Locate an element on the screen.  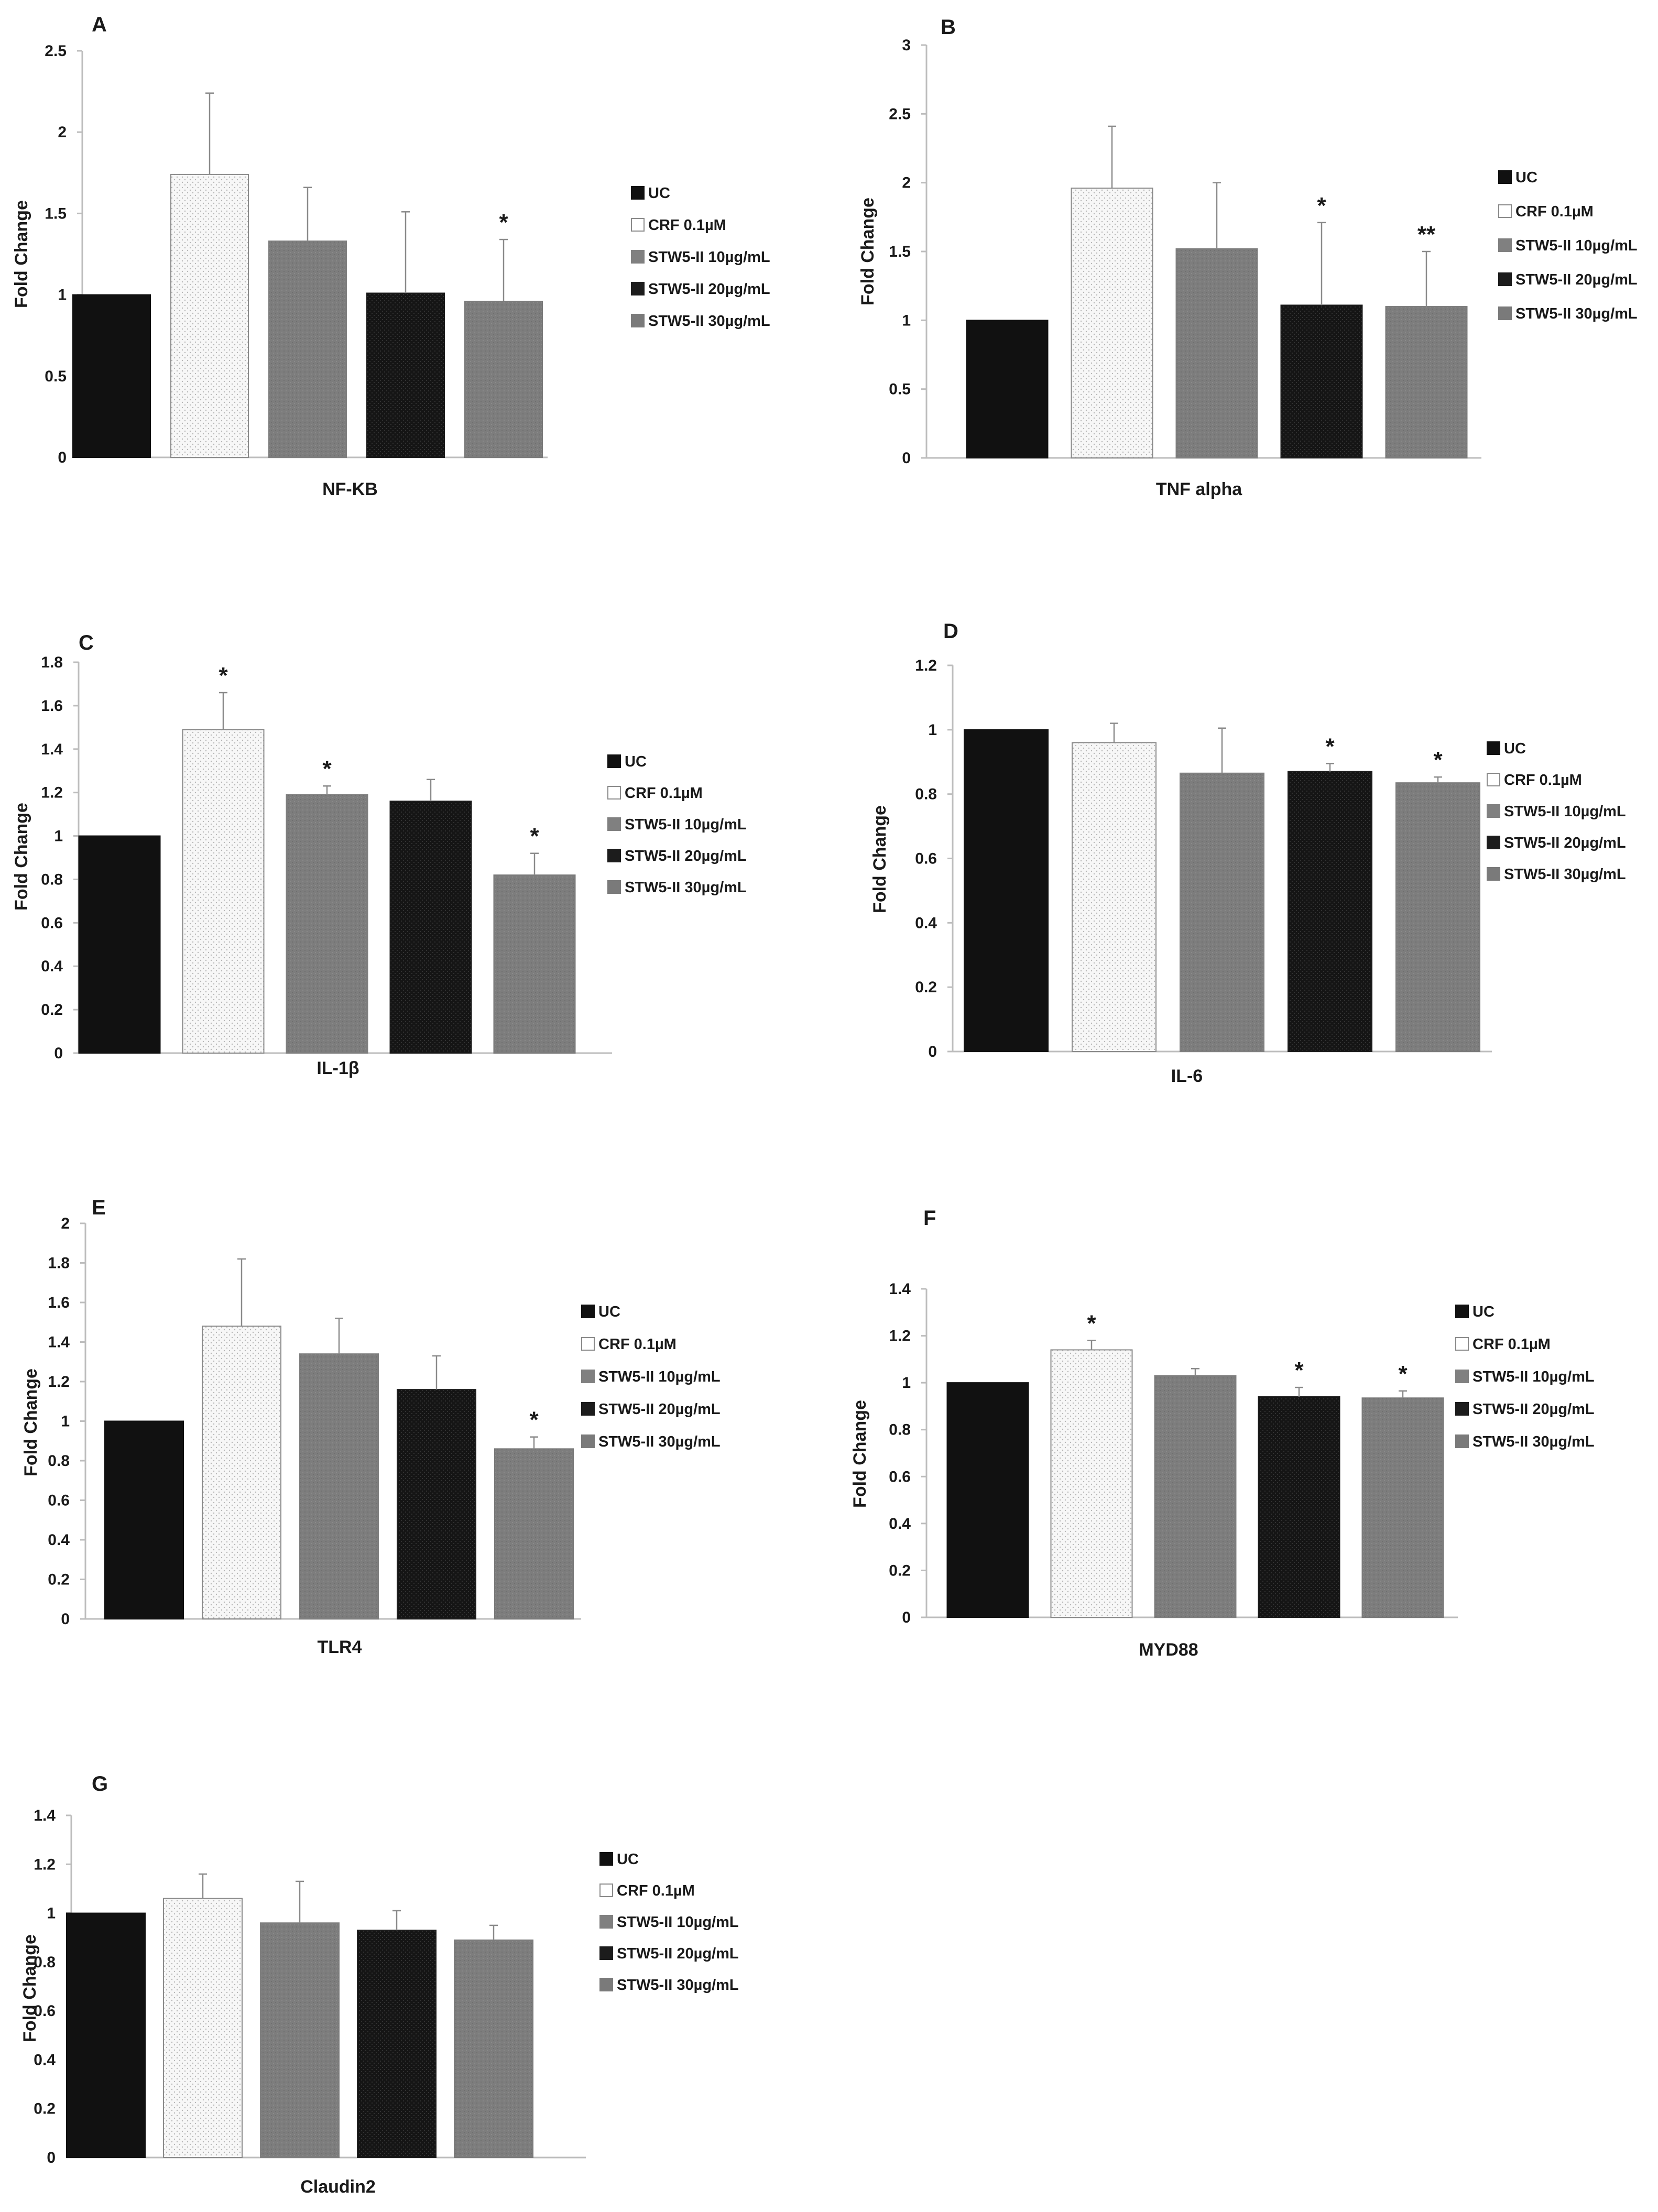
x-axis-label: Claudin2 is located at coordinates (338, 2187).